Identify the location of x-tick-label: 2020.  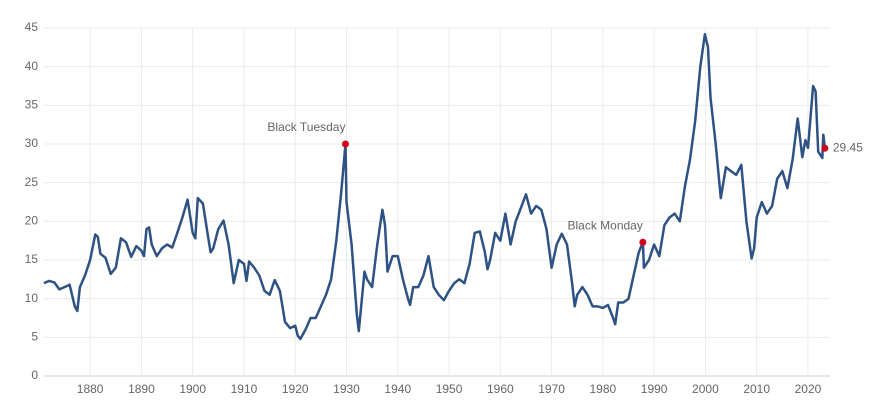
(808, 389).